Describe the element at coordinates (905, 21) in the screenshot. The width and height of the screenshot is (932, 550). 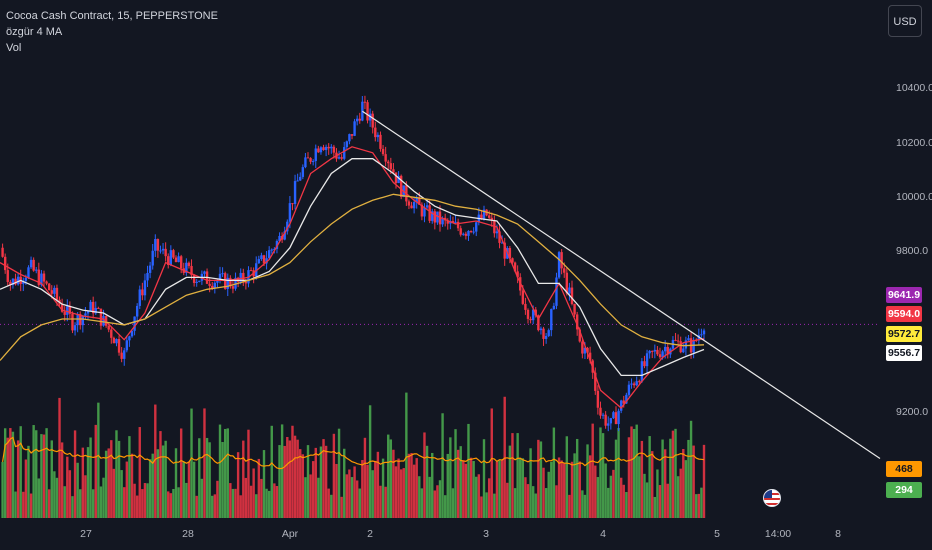
I see `currency-button: USD` at that location.